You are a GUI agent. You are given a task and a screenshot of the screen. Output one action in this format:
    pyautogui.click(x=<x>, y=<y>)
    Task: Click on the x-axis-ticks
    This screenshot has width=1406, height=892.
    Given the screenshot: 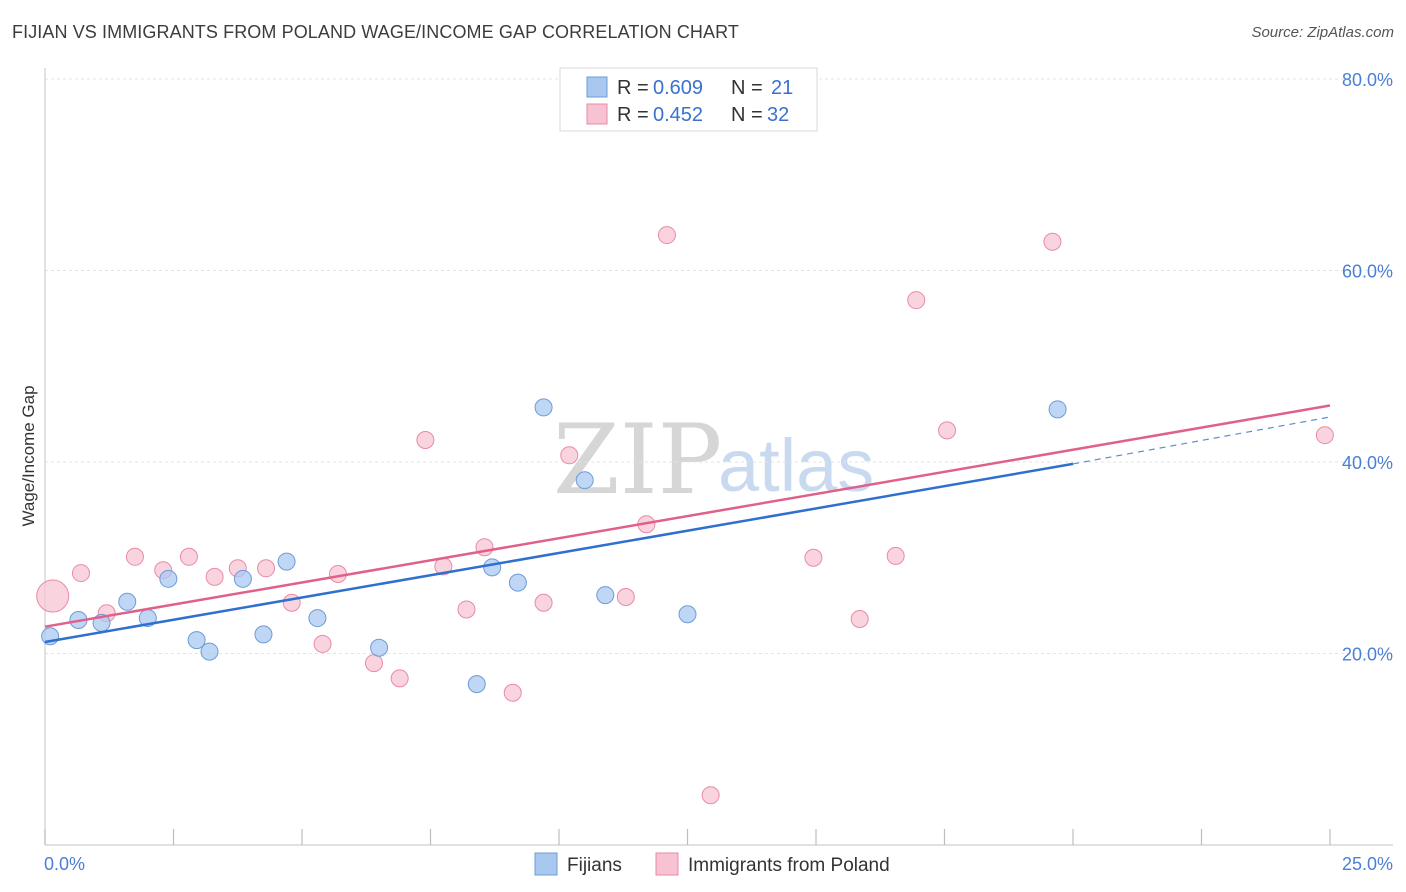 What is the action you would take?
    pyautogui.click(x=687, y=837)
    